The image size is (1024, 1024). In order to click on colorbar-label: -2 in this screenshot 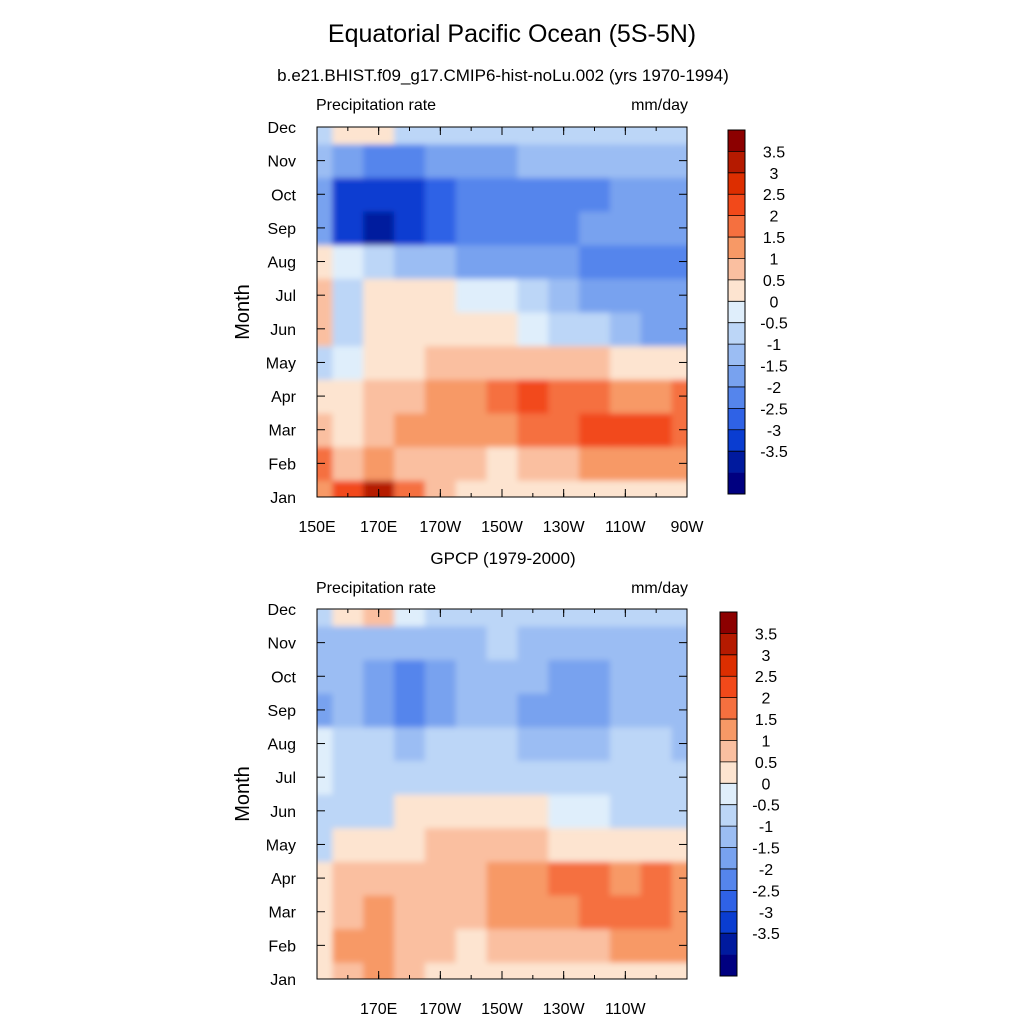, I will do `click(766, 870)`.